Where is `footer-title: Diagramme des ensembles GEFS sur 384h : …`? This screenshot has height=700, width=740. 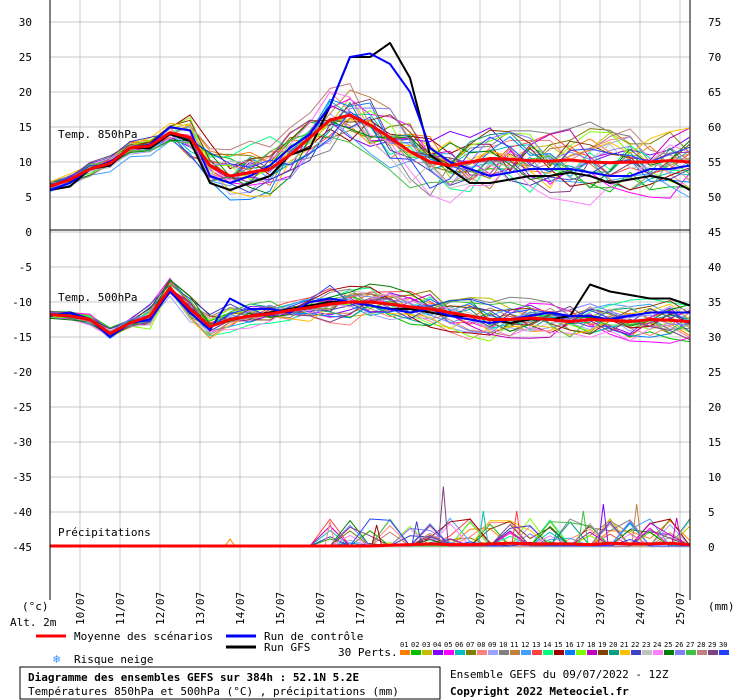
footer-title: Diagramme des ensembles GEFS sur 384h : … is located at coordinates (193, 677).